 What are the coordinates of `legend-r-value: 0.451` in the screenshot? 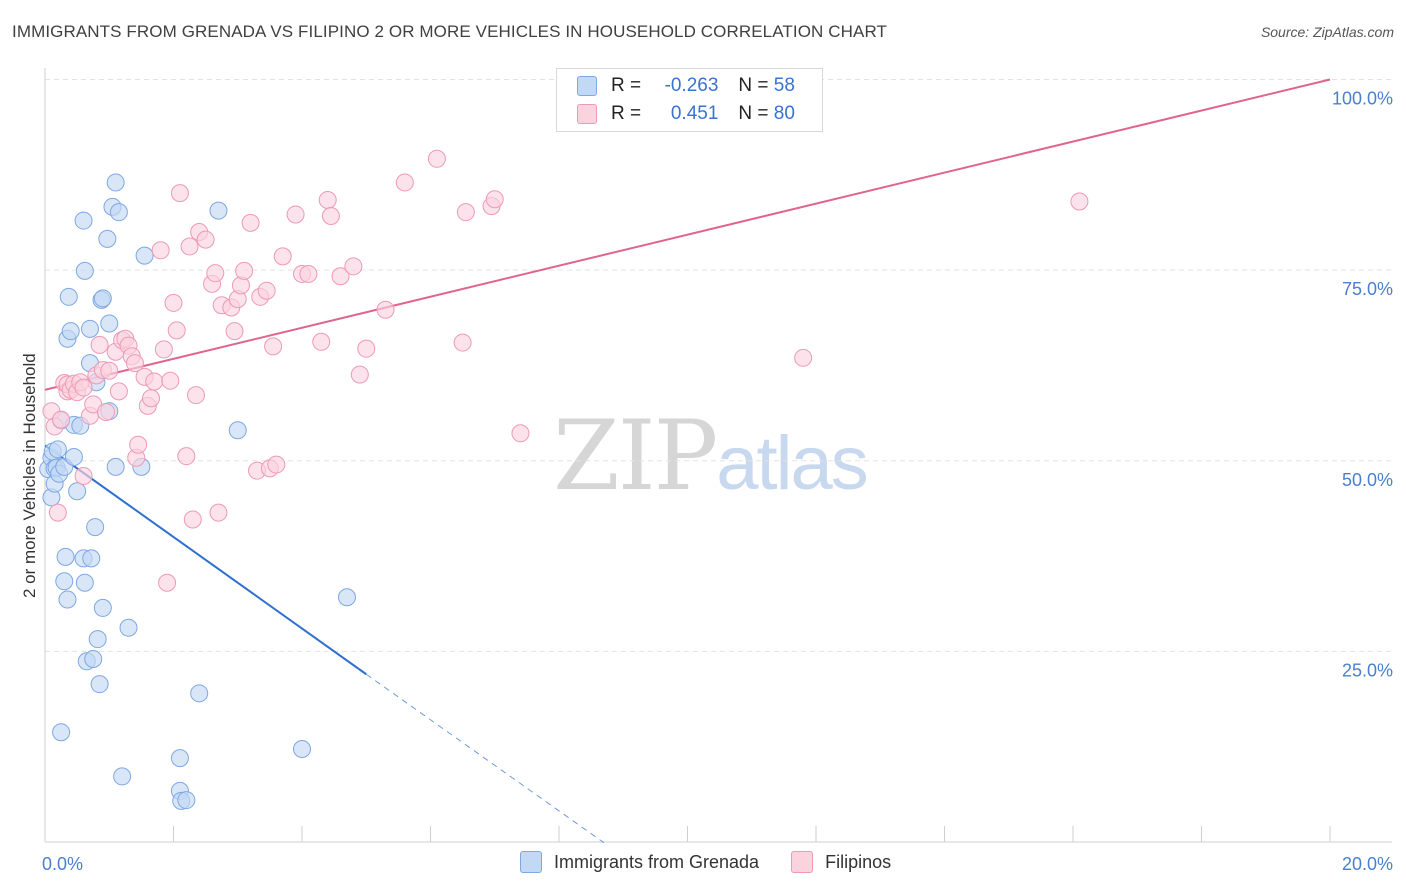 It's located at (694, 113).